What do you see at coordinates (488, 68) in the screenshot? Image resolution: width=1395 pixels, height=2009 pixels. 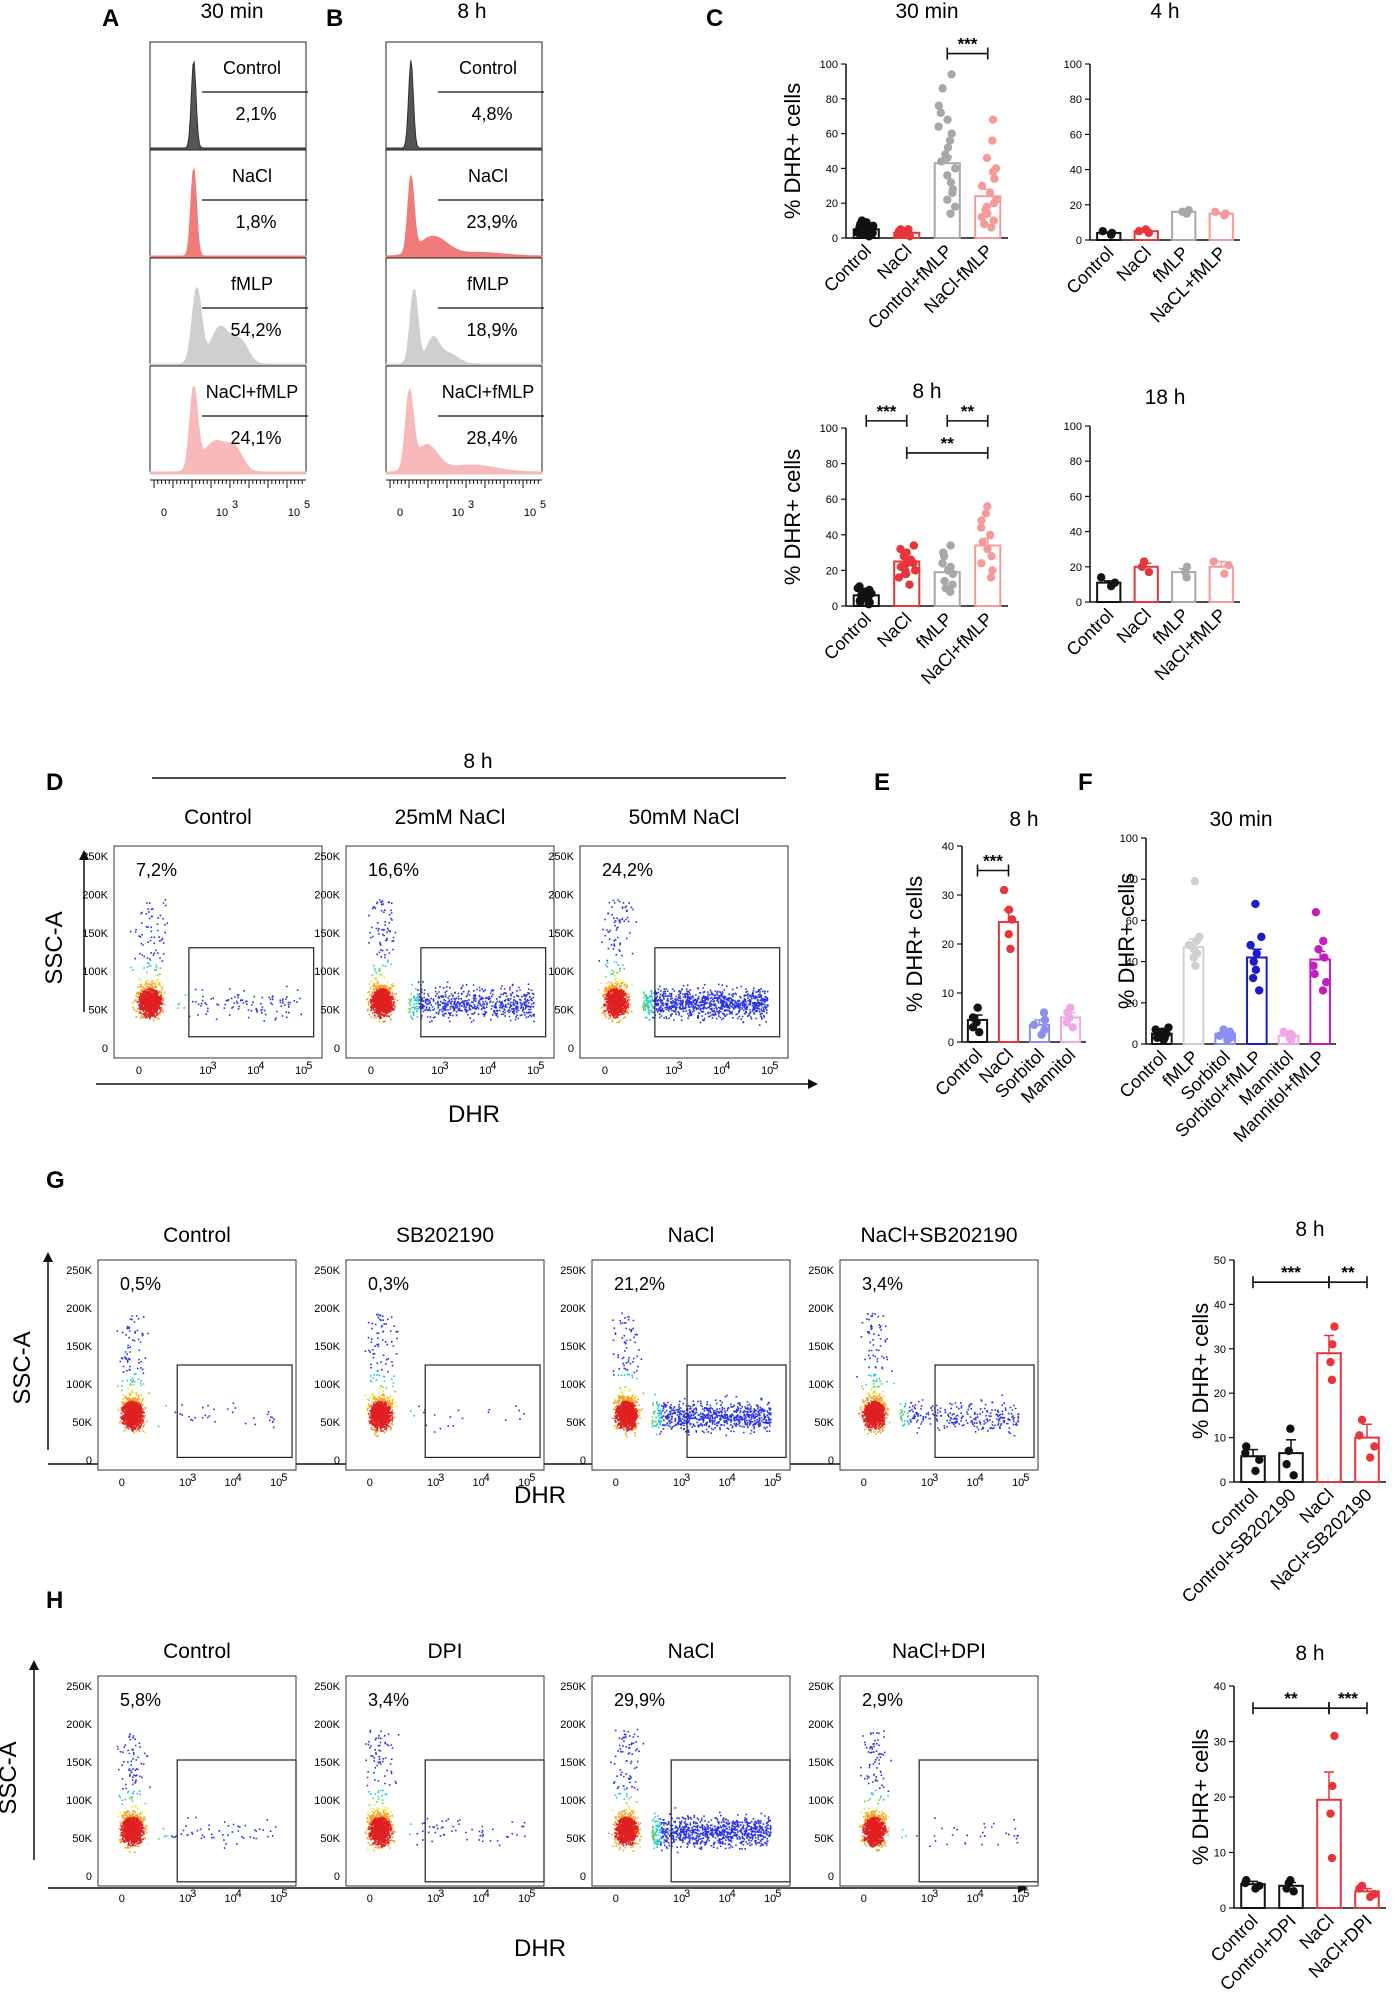 I see `histogram-label: Control` at bounding box center [488, 68].